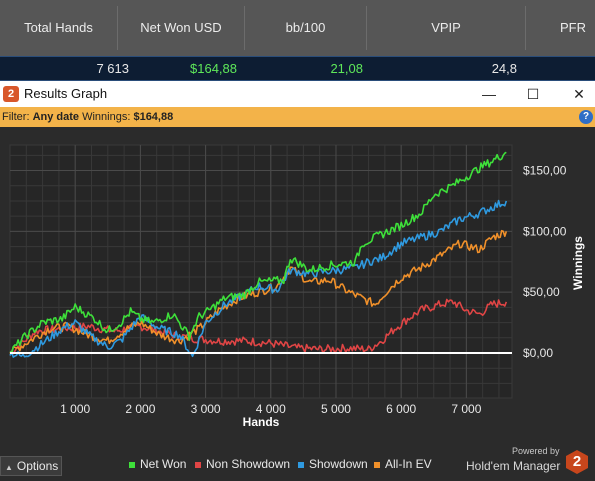 This screenshot has height=481, width=595. Describe the element at coordinates (446, 27) in the screenshot. I see `col-header-vpip: VPIP` at that location.